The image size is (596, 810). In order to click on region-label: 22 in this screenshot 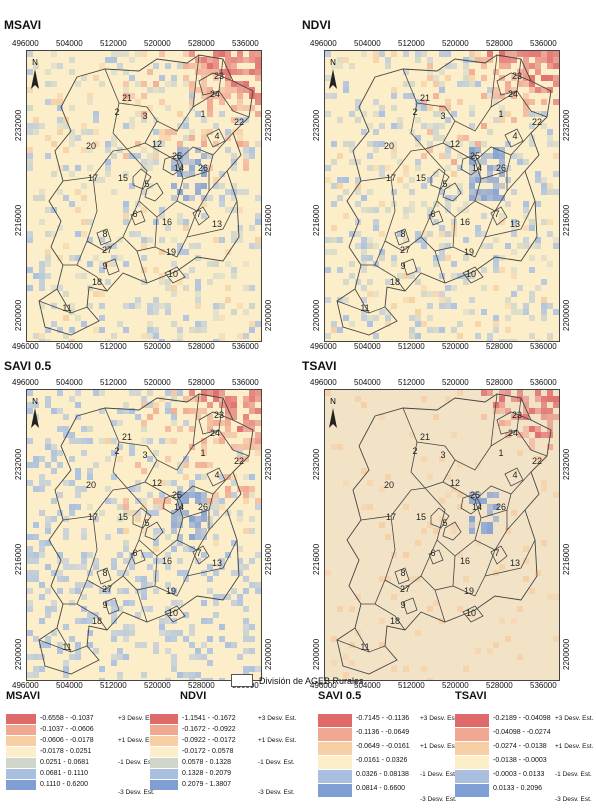, I will do `click(239, 122)`.